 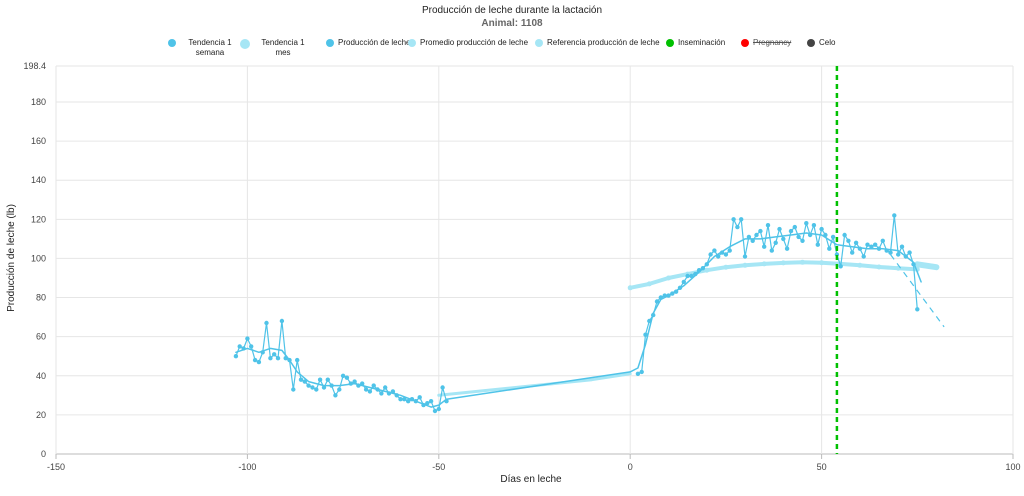 I want to click on y-axis-label: Producción de leche (lb), so click(x=11, y=258).